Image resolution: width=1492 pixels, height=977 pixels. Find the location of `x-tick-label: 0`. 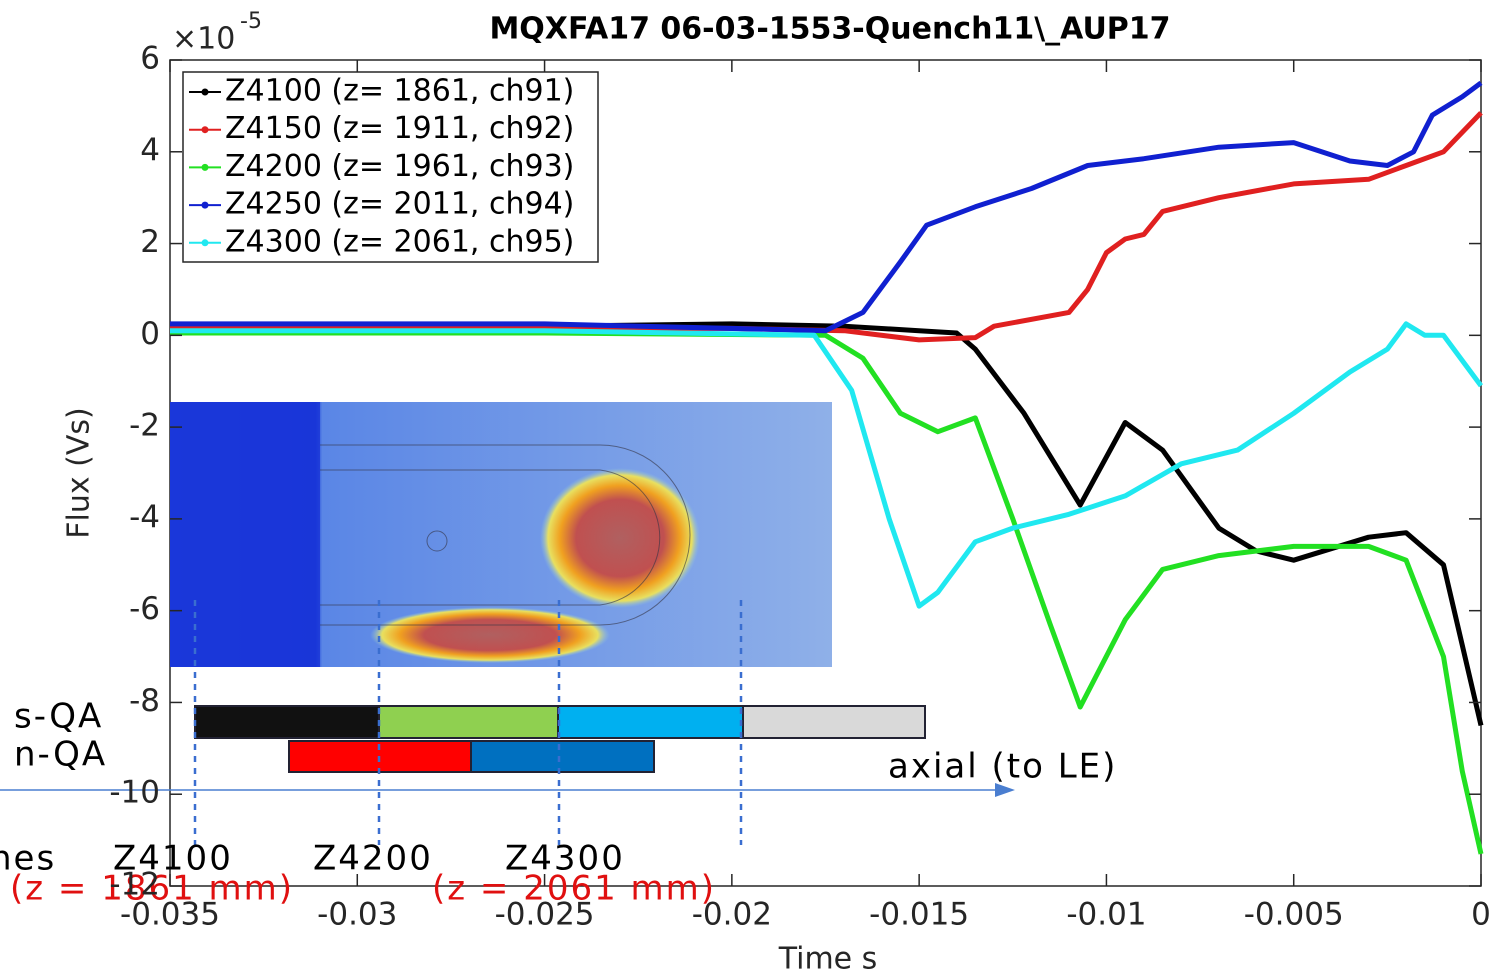

x-tick-label: 0 is located at coordinates (1481, 915).